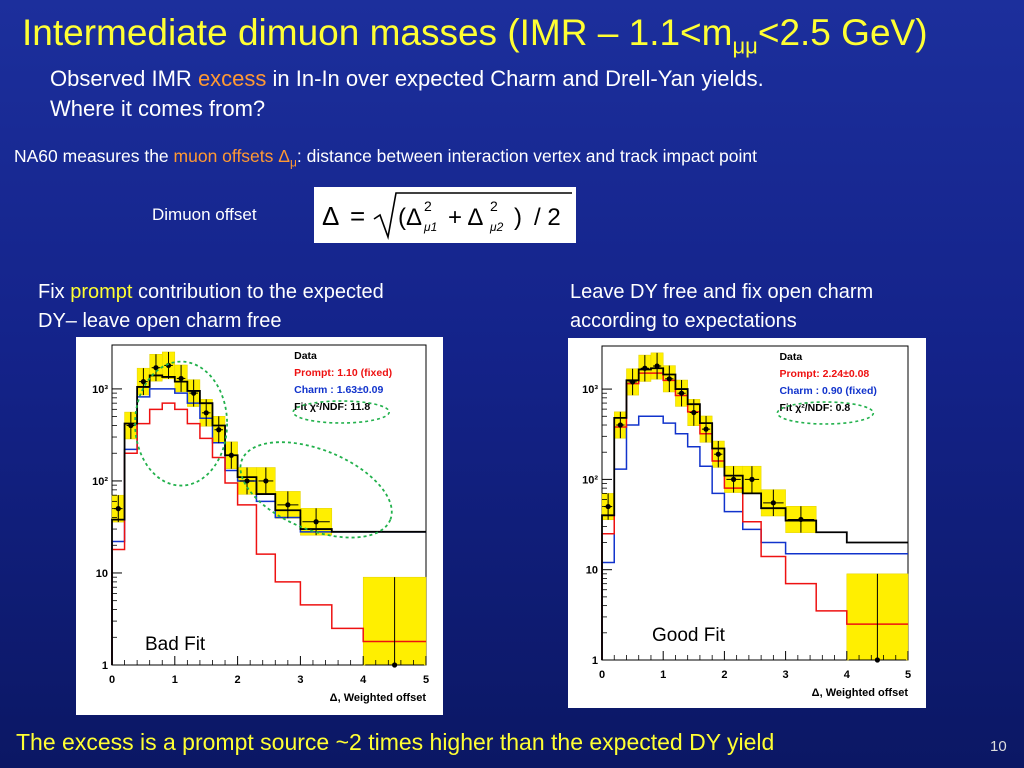 The width and height of the screenshot is (1024, 768). What do you see at coordinates (827, 391) in the screenshot?
I see `legend-entry: Charm : 0.90 (fixed)` at bounding box center [827, 391].